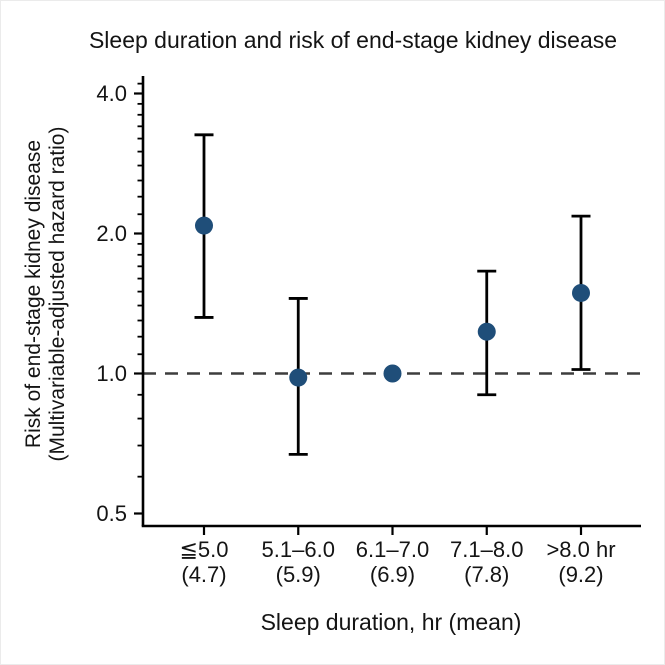 The width and height of the screenshot is (665, 665). I want to click on x-category-label-2: 5.1–6.0 (5.9), so click(298, 562).